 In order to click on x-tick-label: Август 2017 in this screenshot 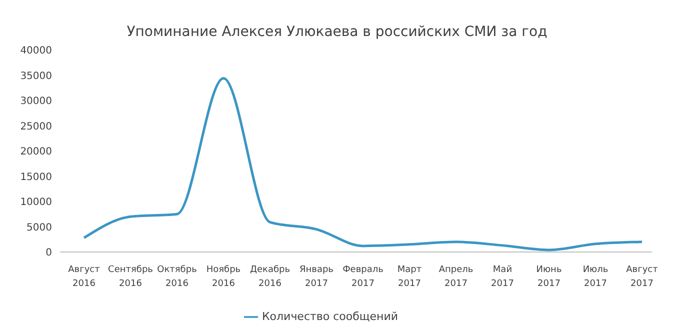, I will do `click(642, 277)`.